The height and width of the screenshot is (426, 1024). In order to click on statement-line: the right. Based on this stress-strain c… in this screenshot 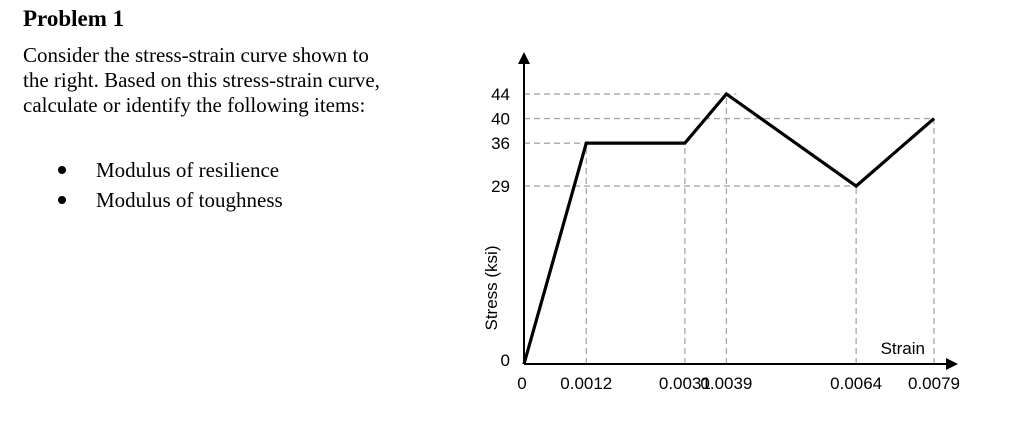, I will do `click(201, 80)`.